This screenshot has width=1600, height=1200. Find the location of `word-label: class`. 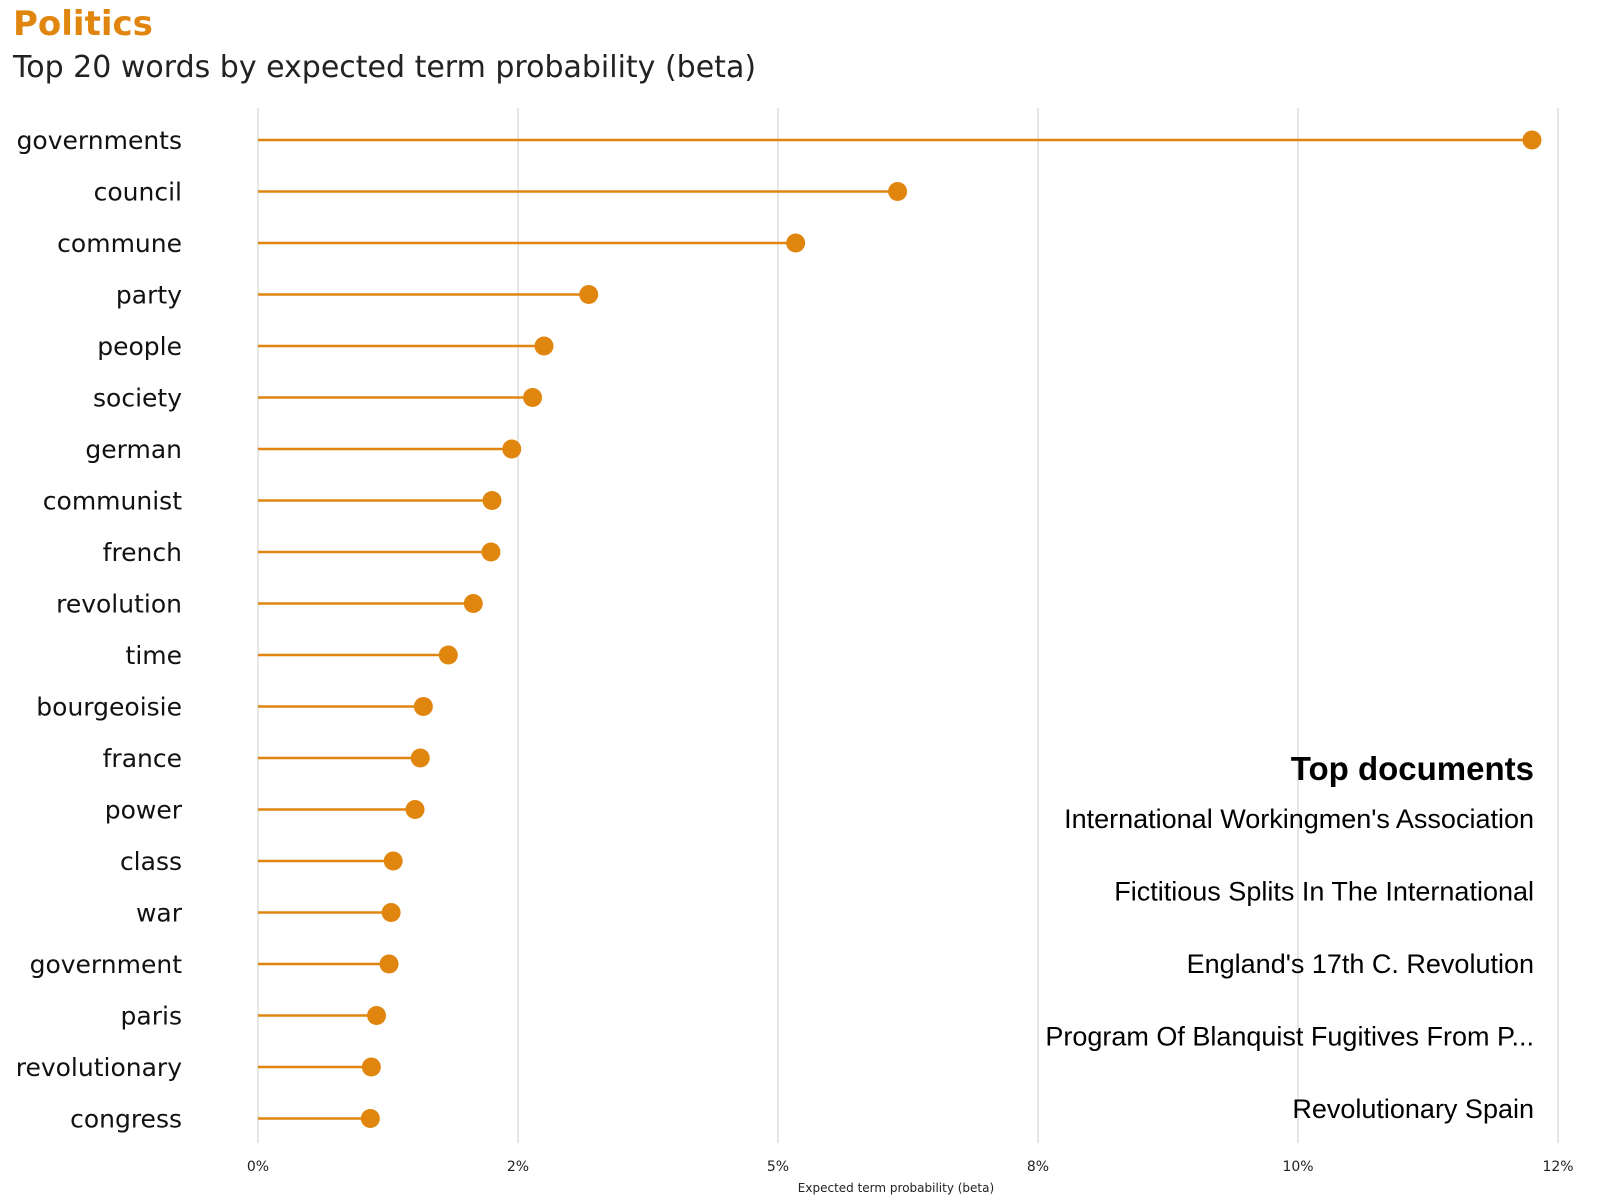

word-label: class is located at coordinates (151, 861).